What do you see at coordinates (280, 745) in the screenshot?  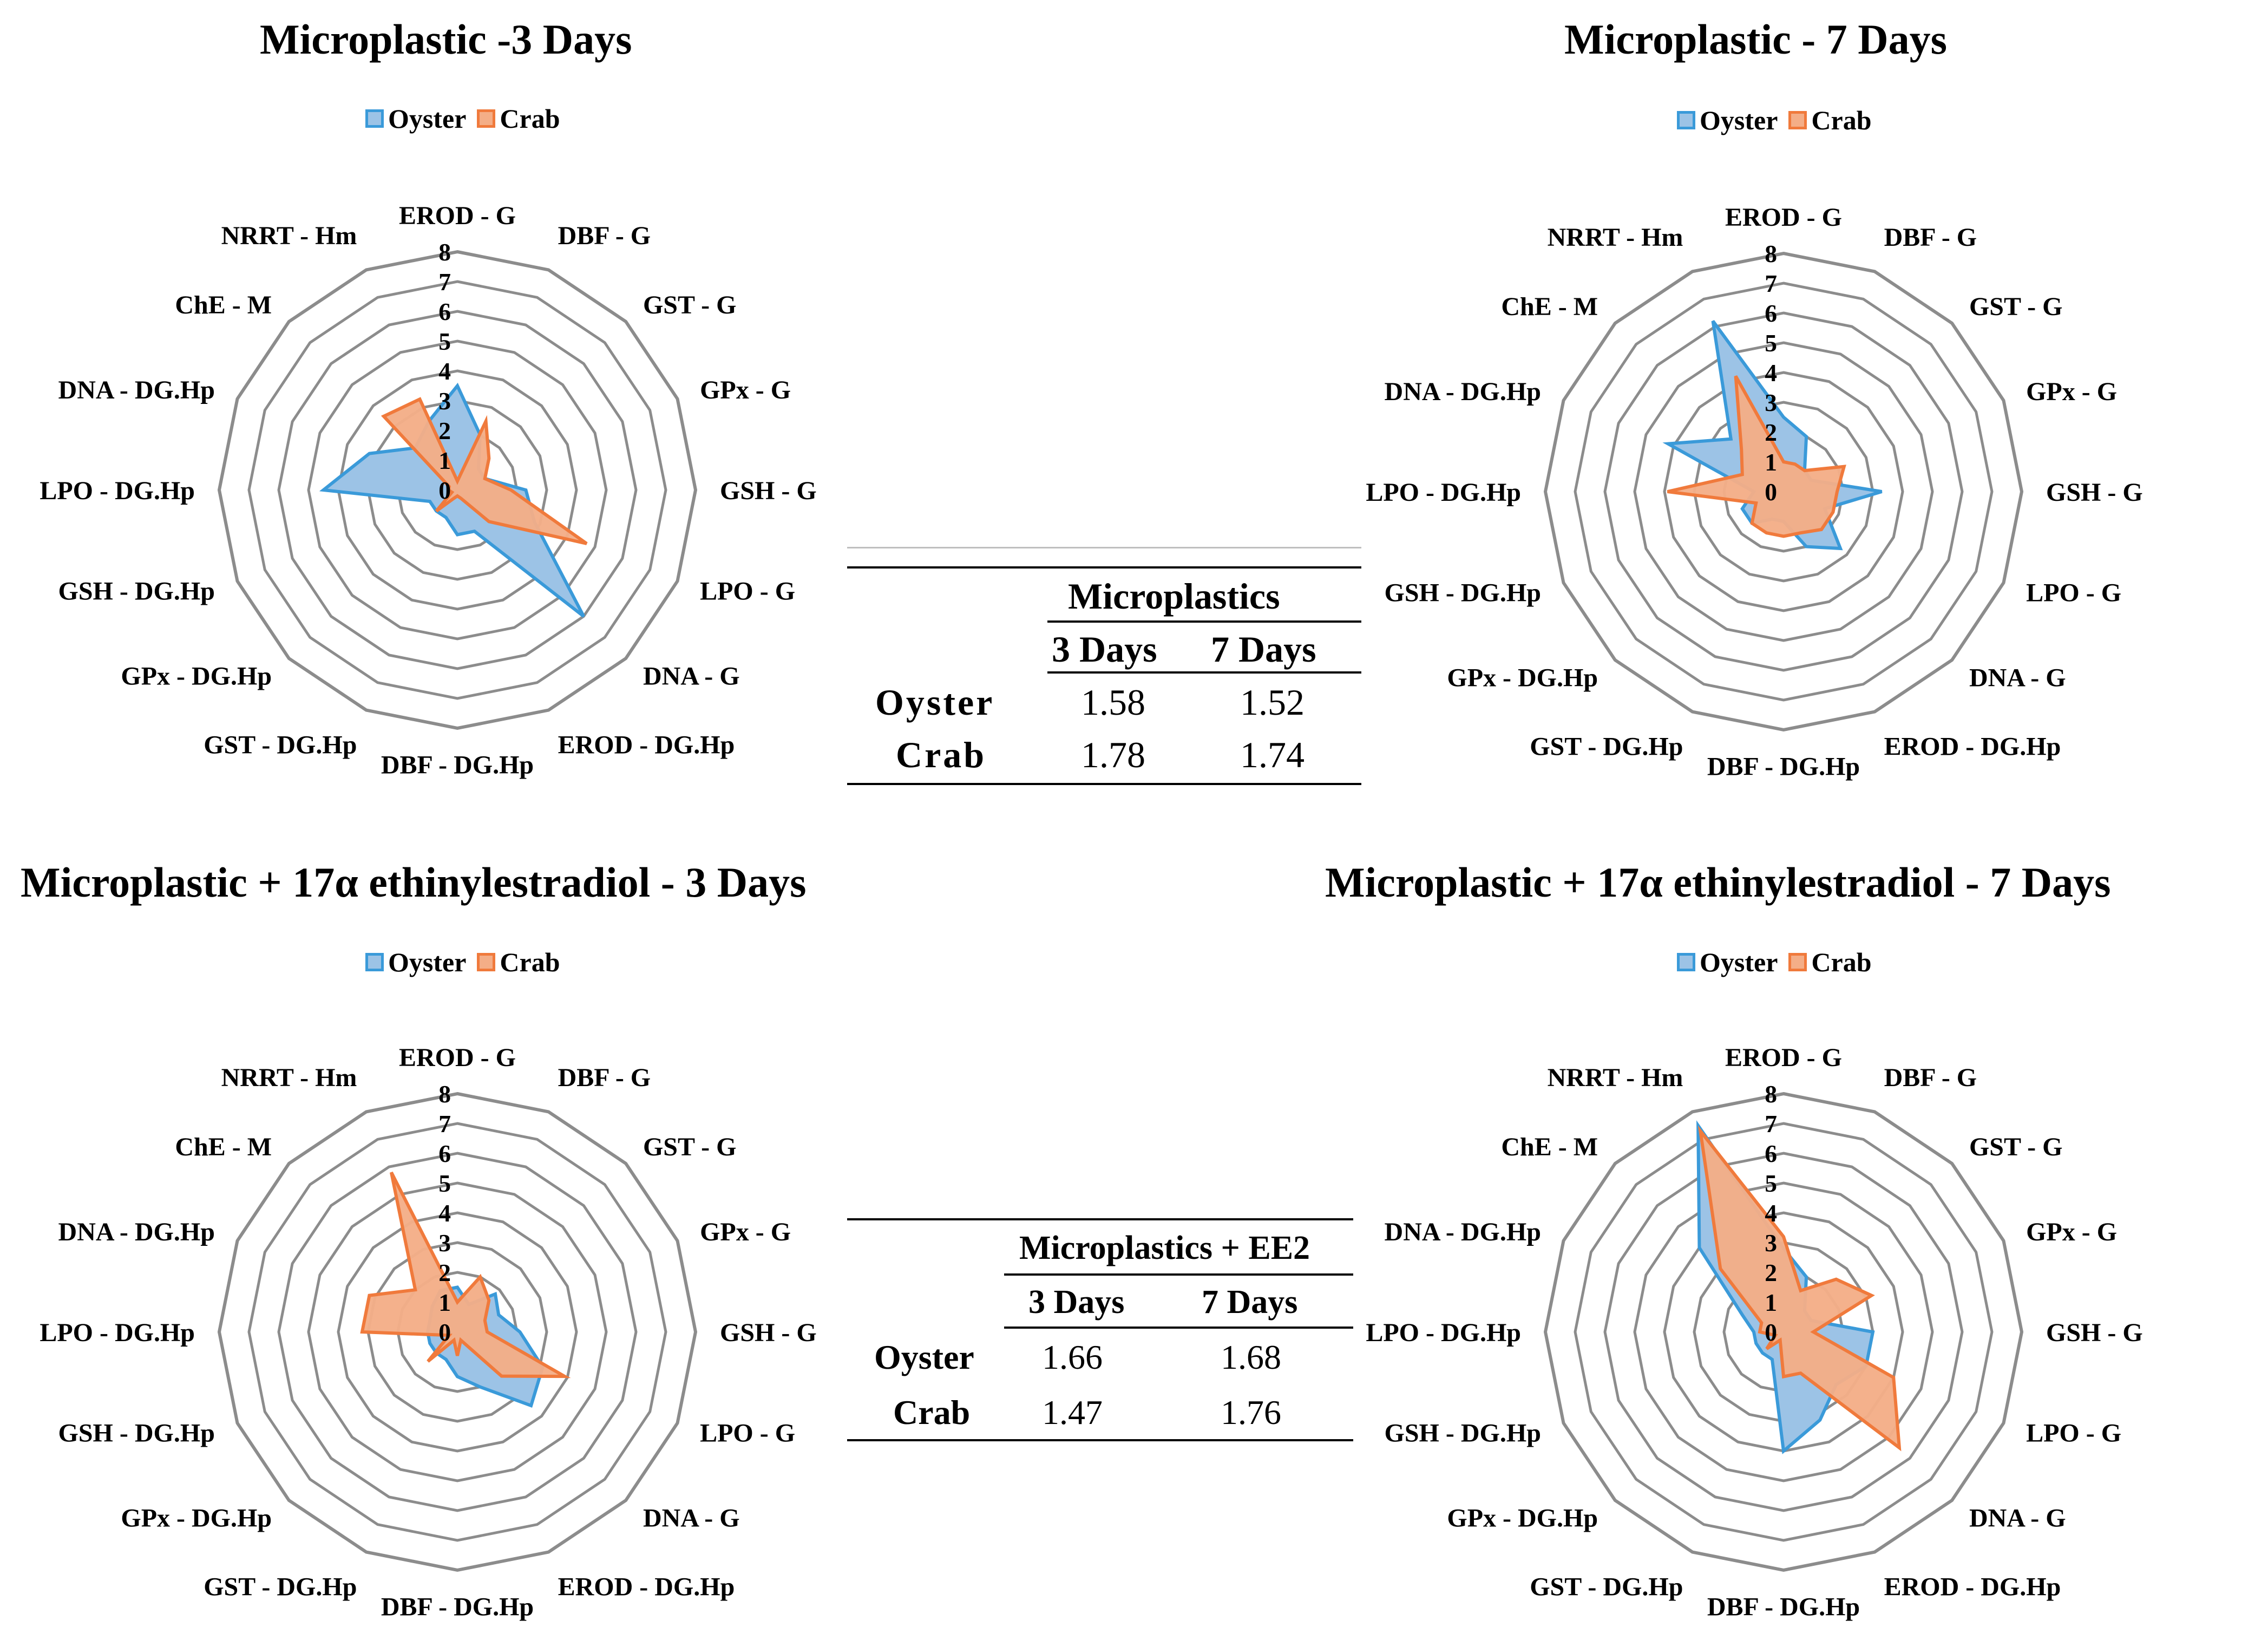 I see `axis-label: GST - DG.Hp` at bounding box center [280, 745].